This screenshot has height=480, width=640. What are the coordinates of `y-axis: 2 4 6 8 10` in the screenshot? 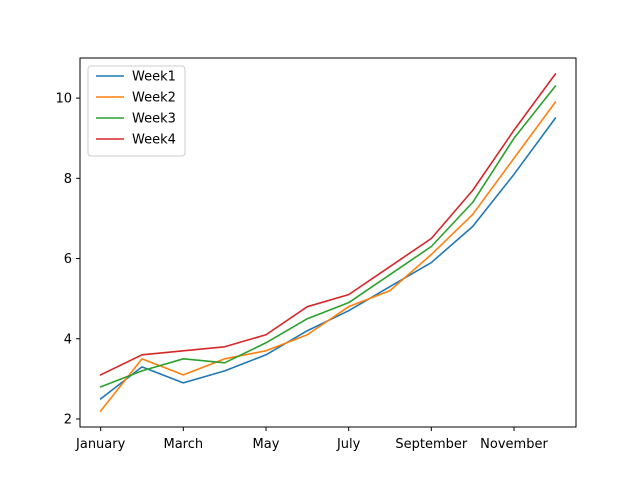 It's located at (67, 259).